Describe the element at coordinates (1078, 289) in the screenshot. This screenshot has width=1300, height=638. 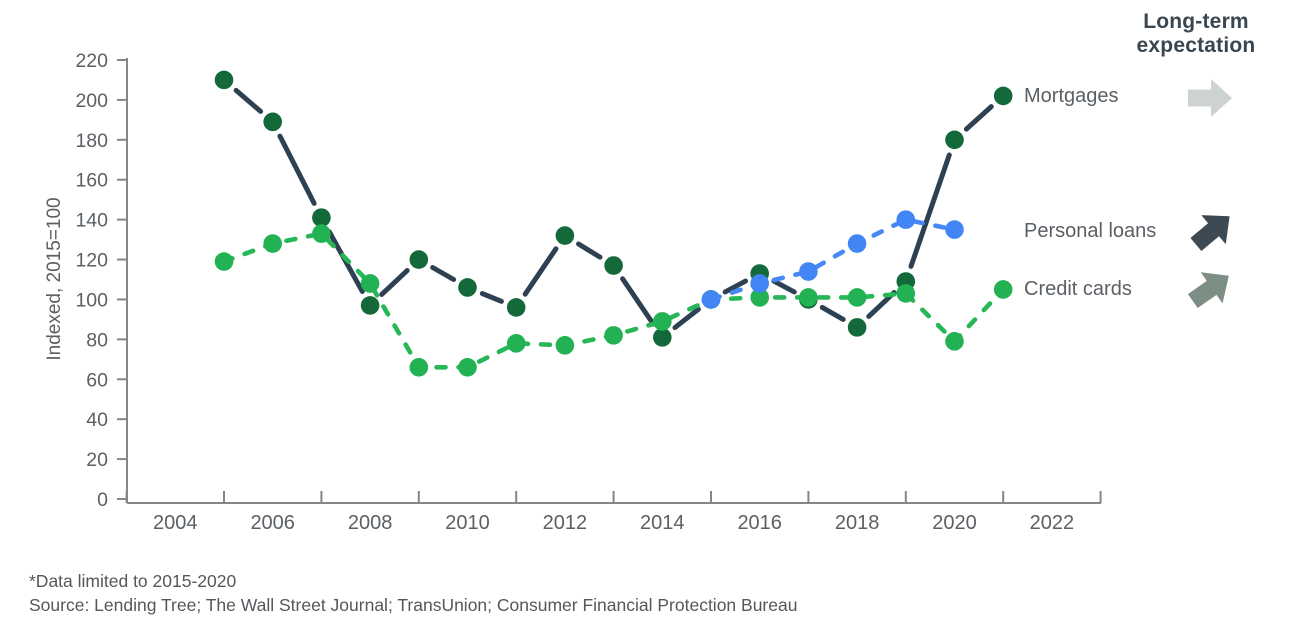
I see `legend-credit-cards-label: Credit cards` at that location.